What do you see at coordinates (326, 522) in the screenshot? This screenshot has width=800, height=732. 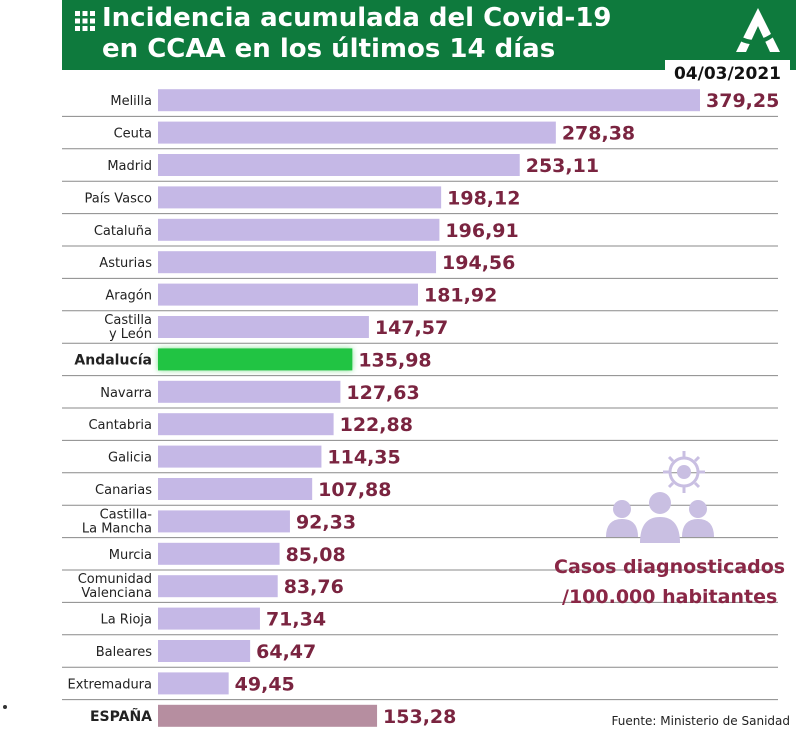 I see `value-label-13: 92,33` at bounding box center [326, 522].